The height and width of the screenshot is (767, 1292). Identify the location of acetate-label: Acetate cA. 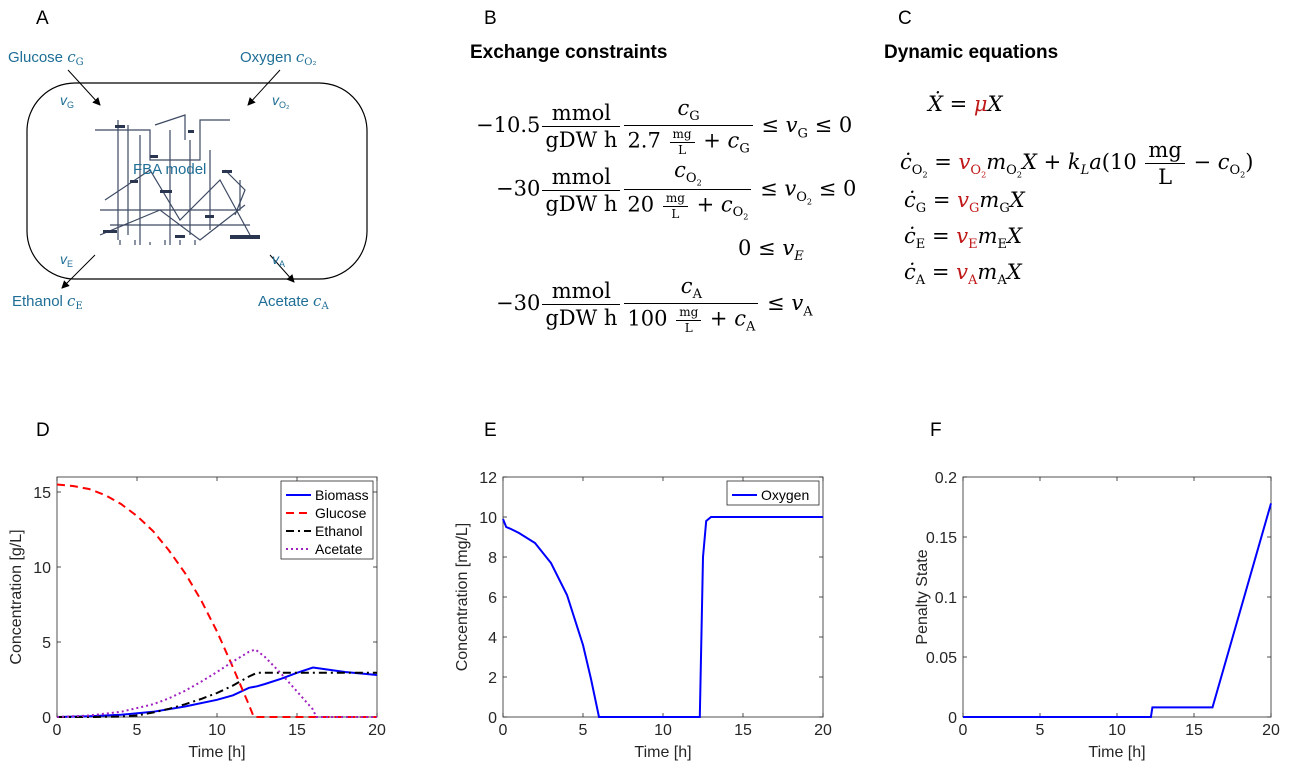
(293, 302).